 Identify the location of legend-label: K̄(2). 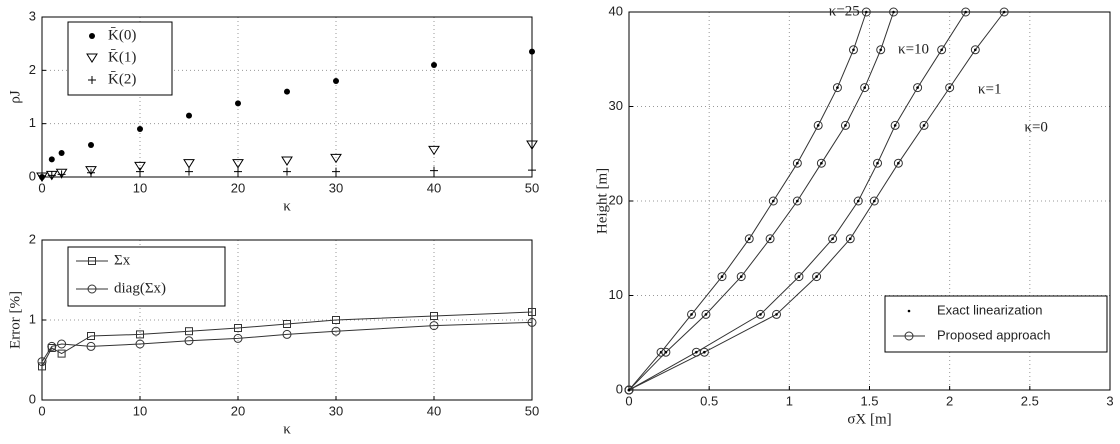
(122, 79).